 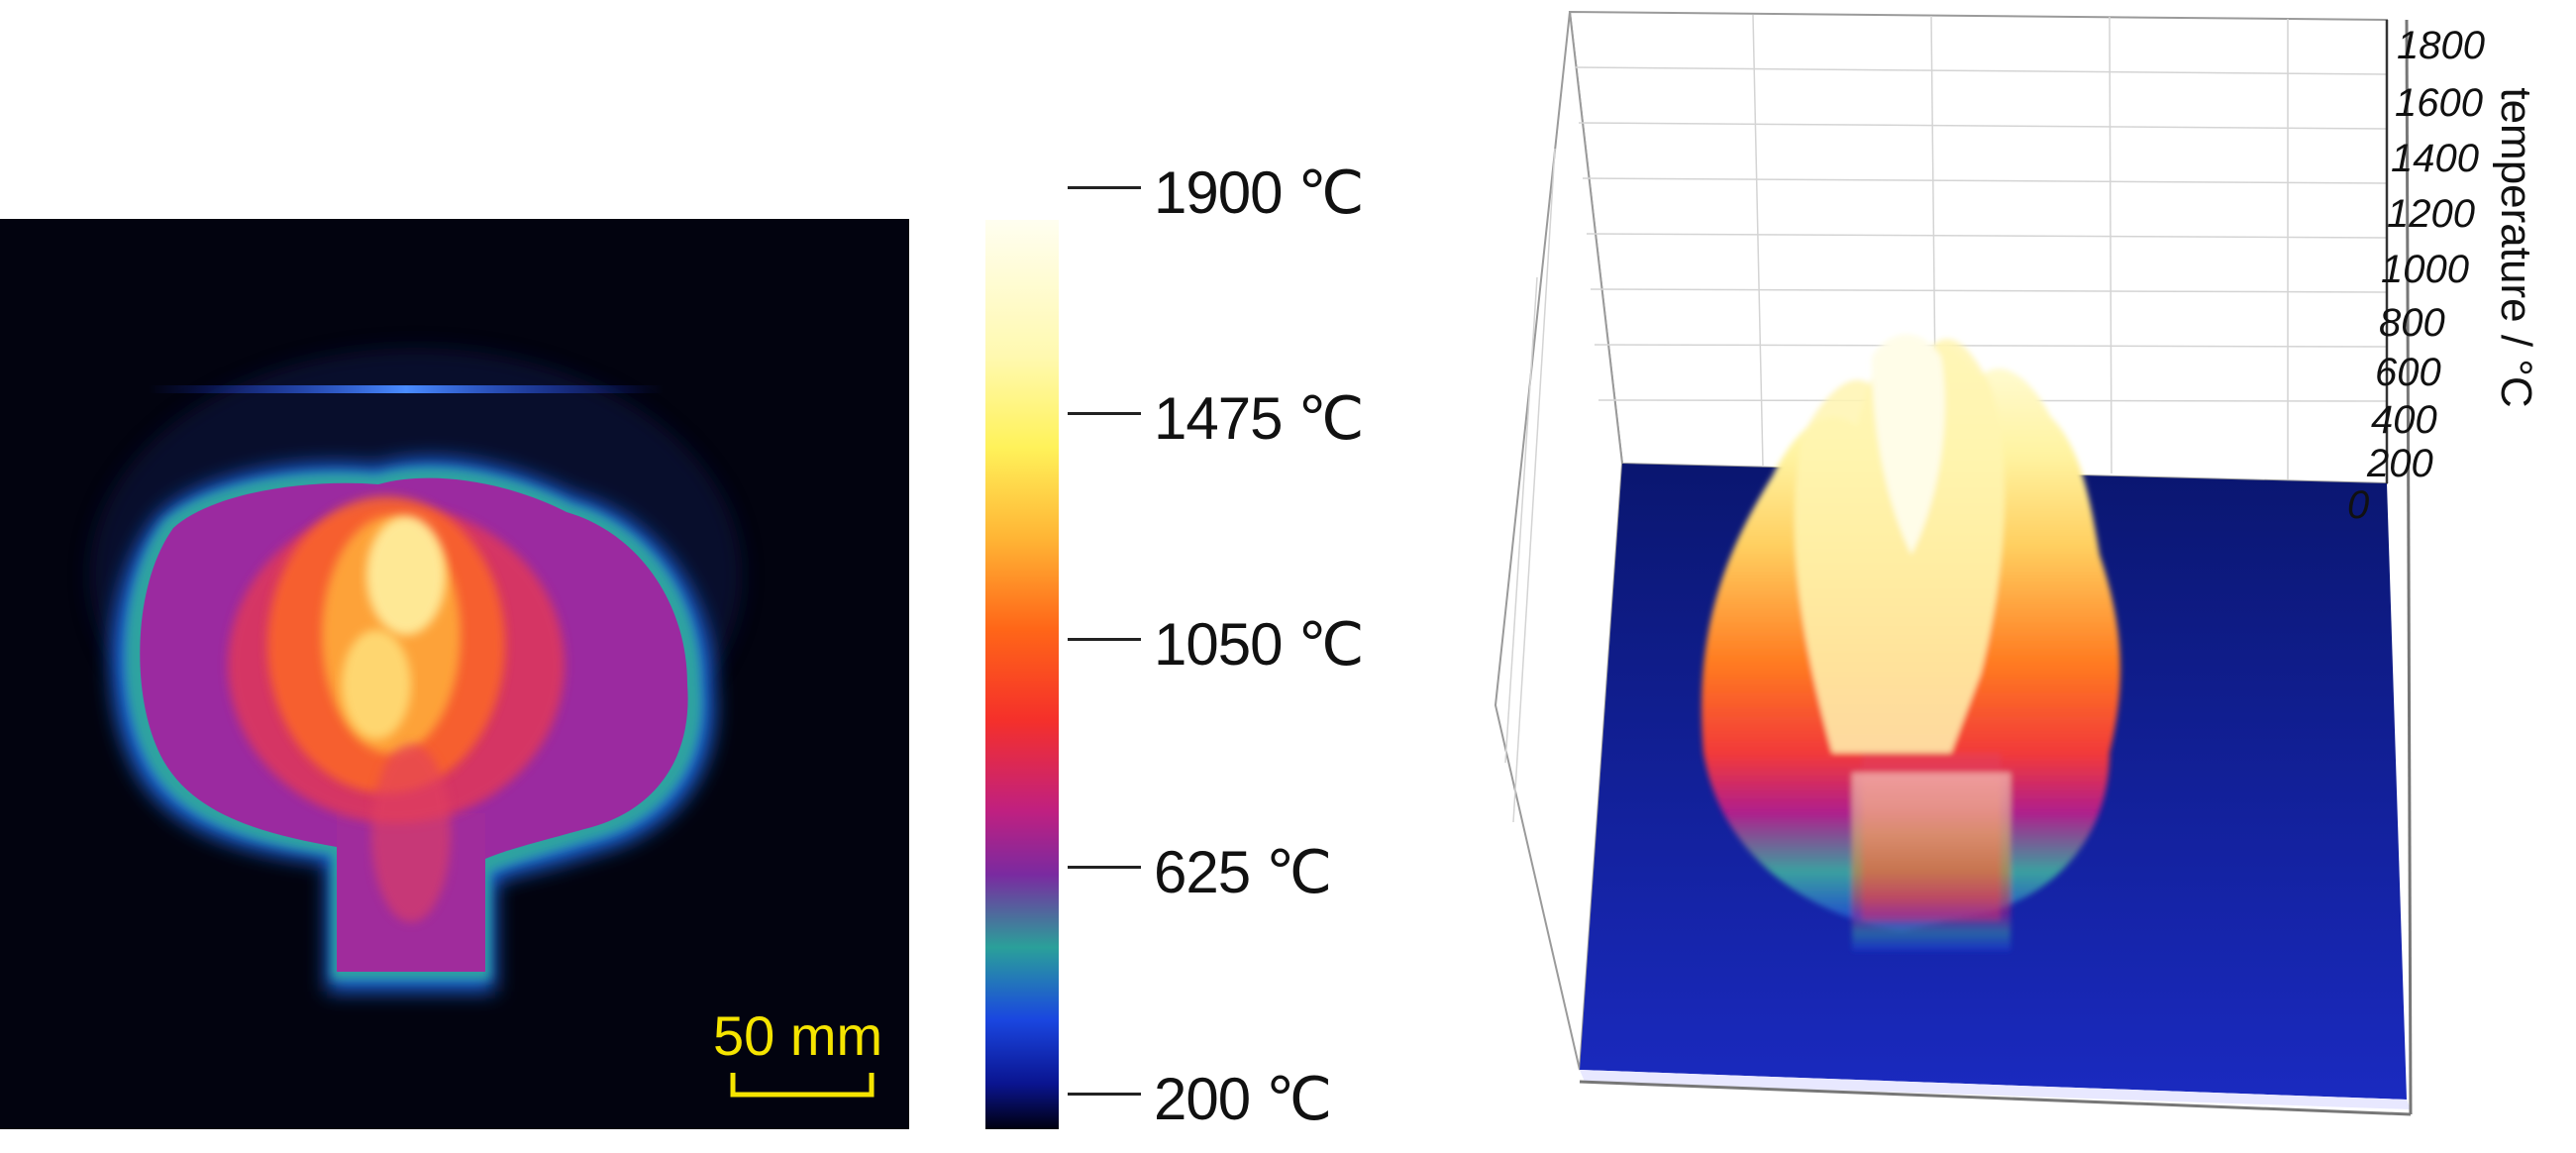 I want to click on z-tick-0: 0, so click(x=2358, y=505).